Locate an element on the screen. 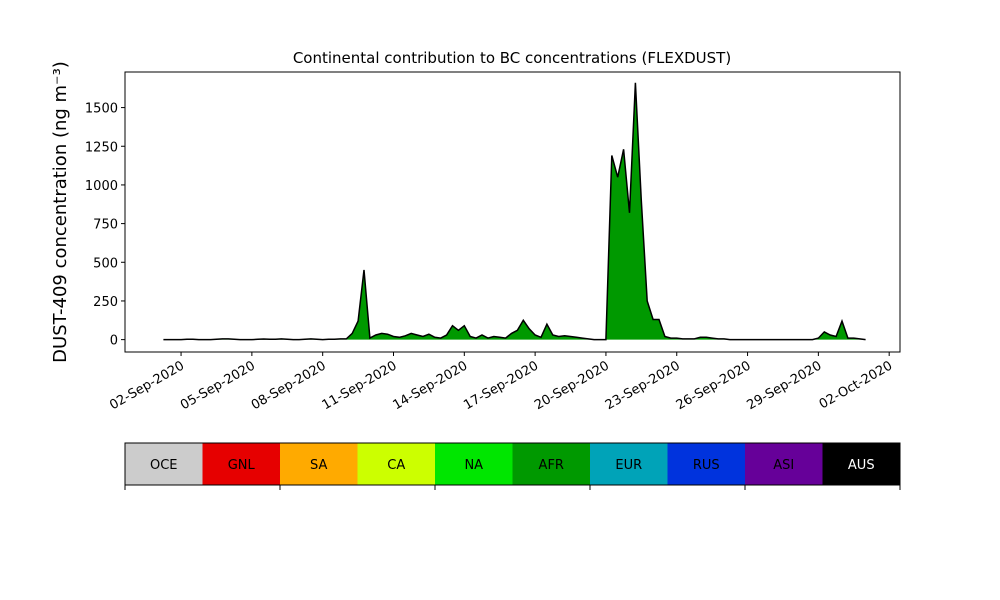 The image size is (1000, 600). x-tick-label: 02-Oct-2020 is located at coordinates (856, 385).